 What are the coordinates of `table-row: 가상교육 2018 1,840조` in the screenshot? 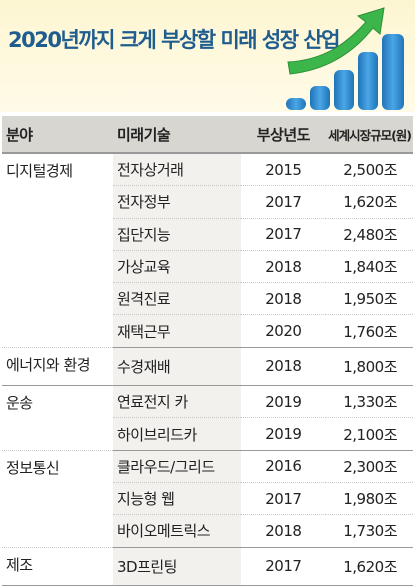 It's located at (207, 267).